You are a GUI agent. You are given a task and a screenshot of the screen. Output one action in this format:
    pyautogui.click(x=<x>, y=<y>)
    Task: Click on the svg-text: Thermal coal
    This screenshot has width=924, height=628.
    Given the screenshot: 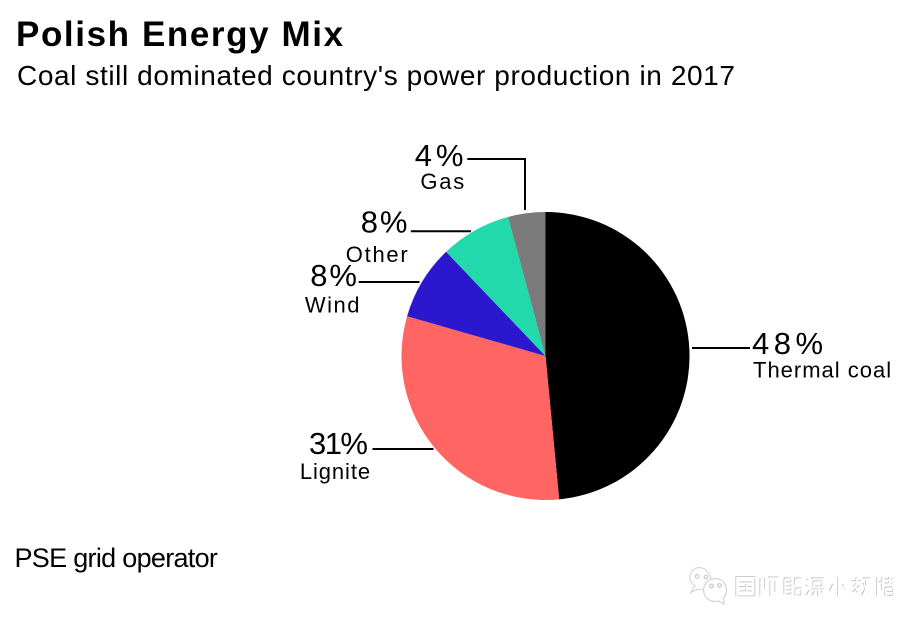 What is the action you would take?
    pyautogui.click(x=822, y=370)
    